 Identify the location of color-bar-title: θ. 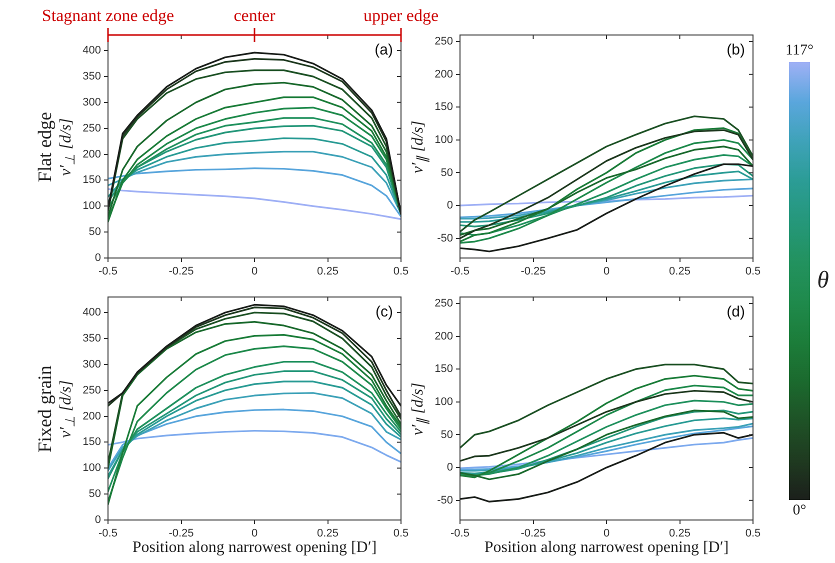
(823, 281).